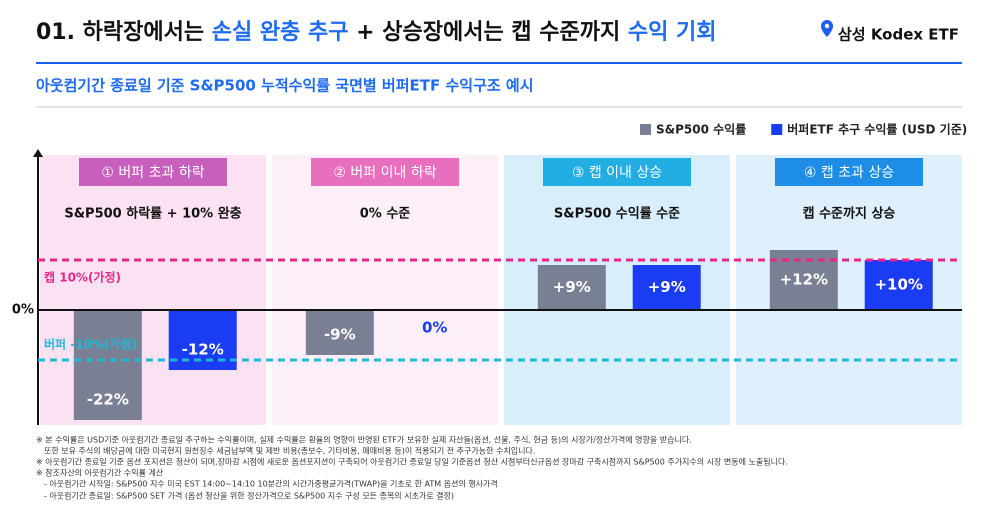 This screenshot has height=518, width=1001. I want to click on panel-title: ④ 캡 초과 상승, so click(849, 173).